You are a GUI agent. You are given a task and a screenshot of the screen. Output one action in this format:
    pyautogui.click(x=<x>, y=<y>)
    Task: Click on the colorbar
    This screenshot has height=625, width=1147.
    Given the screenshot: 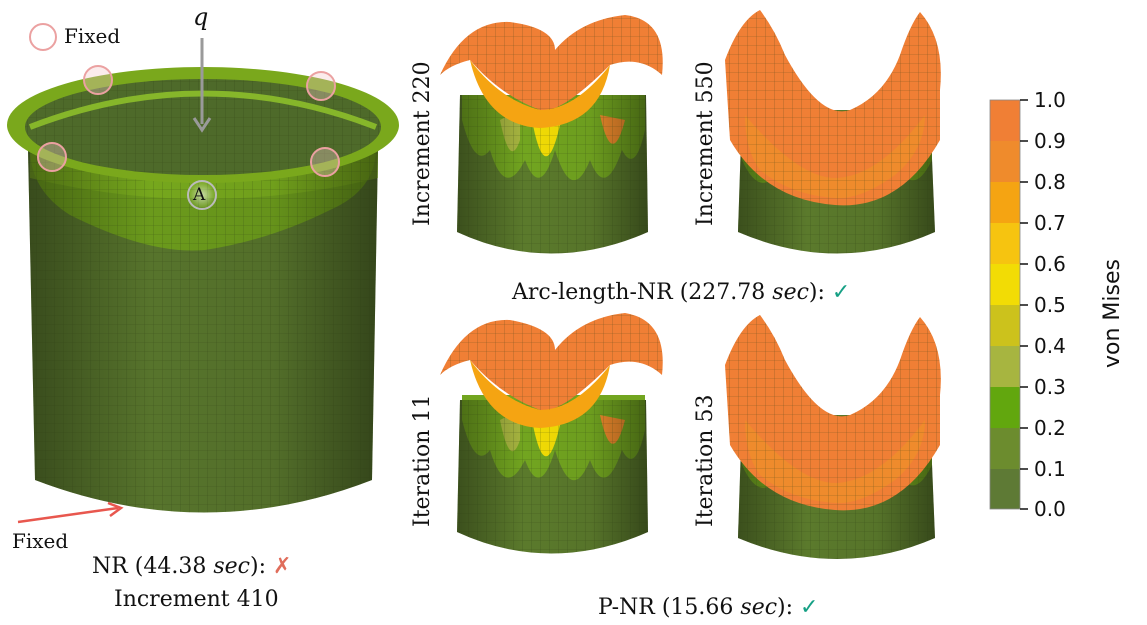 What is the action you would take?
    pyautogui.click(x=1008, y=304)
    